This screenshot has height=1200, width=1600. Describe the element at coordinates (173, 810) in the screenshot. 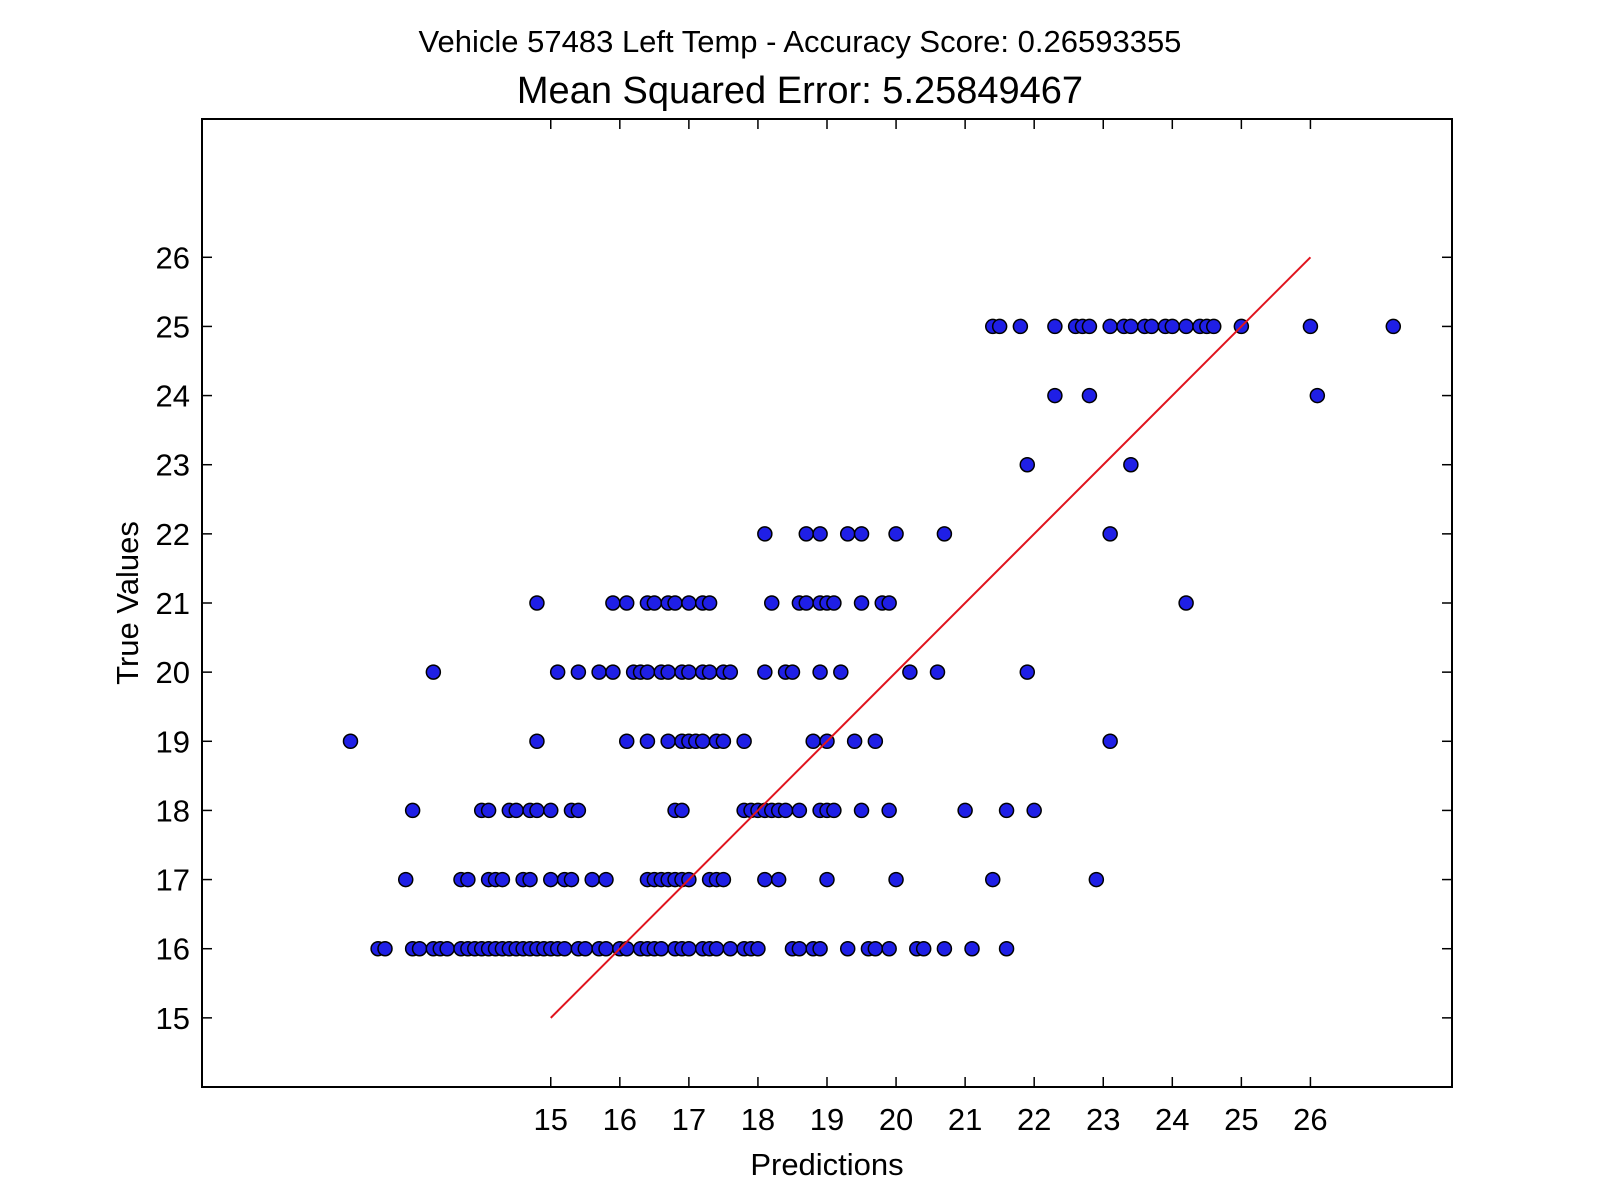

I see `y-tick-label: 18` at that location.